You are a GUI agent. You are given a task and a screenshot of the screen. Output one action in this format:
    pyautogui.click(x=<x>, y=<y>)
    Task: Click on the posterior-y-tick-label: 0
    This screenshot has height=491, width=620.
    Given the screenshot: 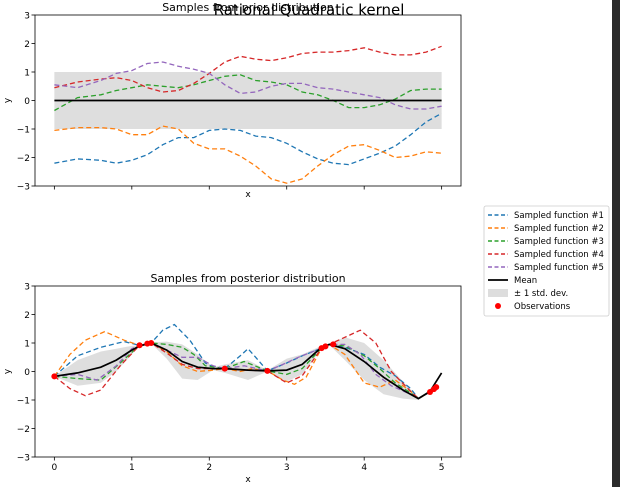 What is the action you would take?
    pyautogui.click(x=27, y=373)
    